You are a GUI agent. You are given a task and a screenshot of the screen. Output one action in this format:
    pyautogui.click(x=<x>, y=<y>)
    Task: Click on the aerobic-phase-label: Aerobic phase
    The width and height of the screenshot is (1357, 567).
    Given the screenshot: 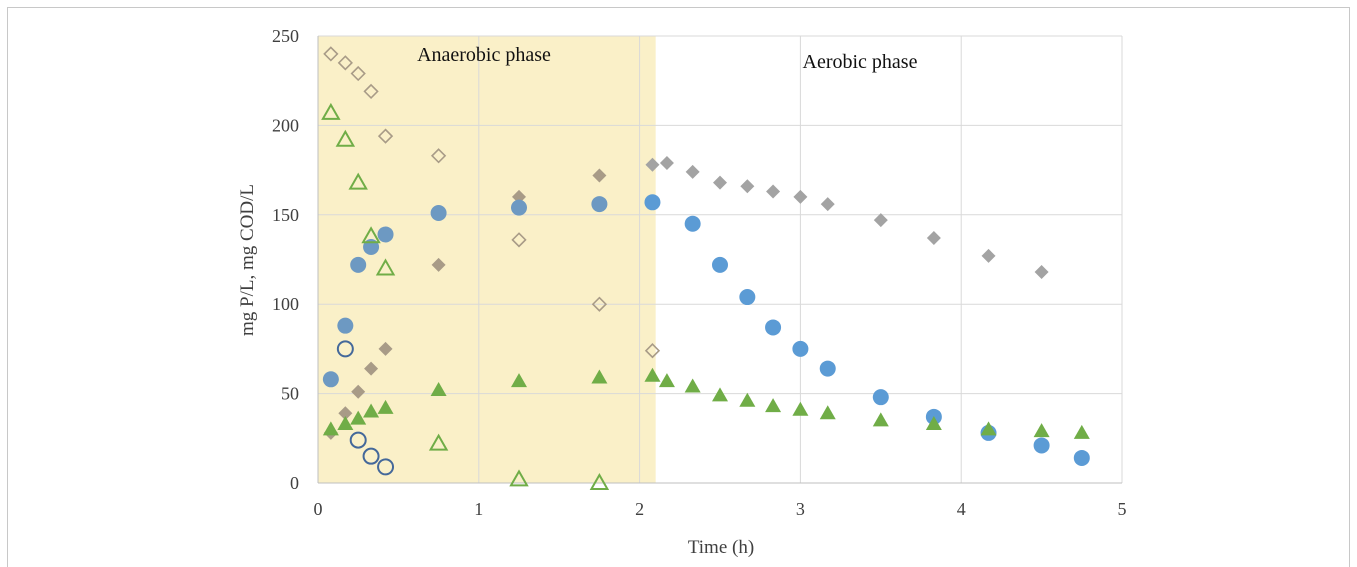 What is the action you would take?
    pyautogui.click(x=860, y=62)
    